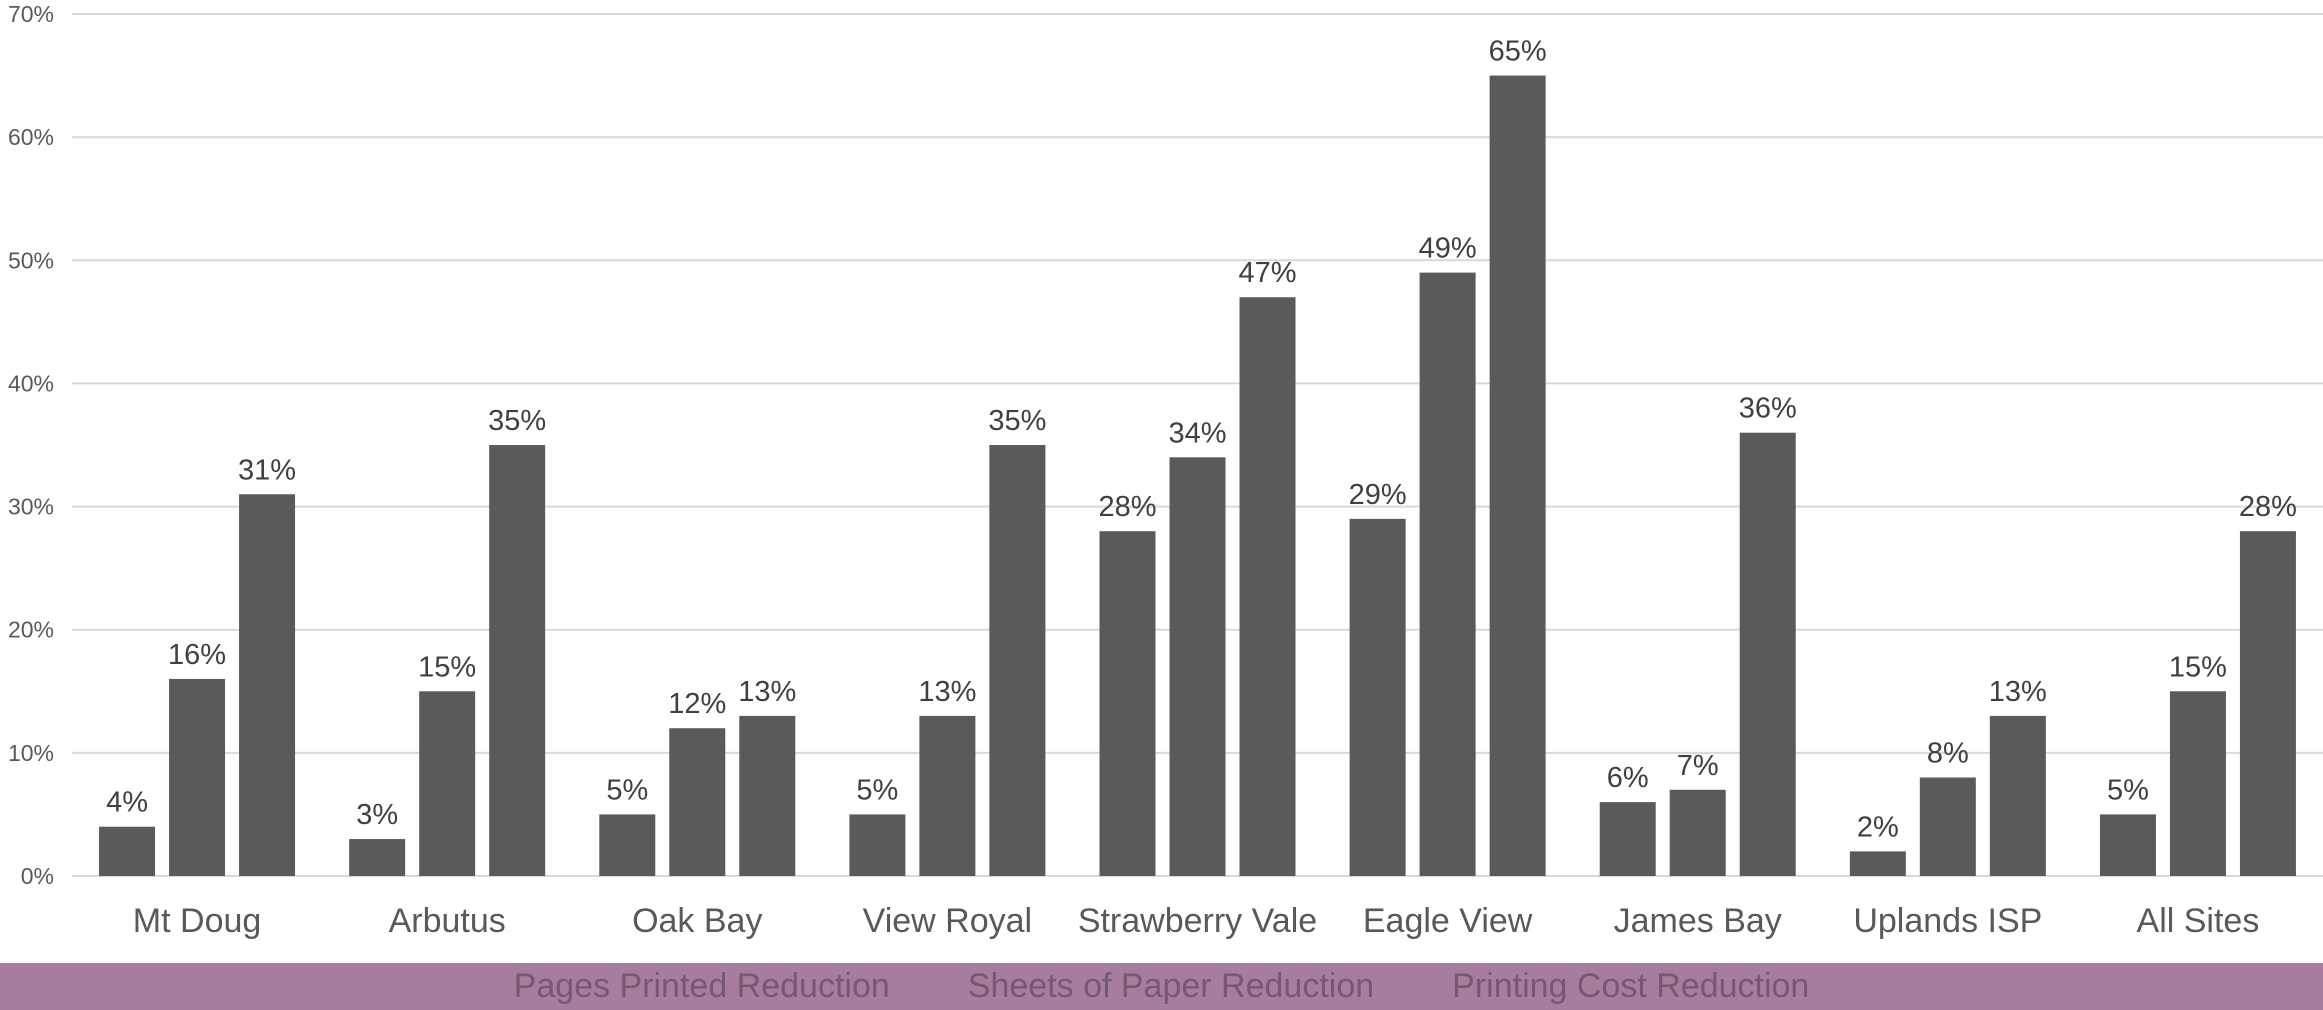  What do you see at coordinates (1631, 986) in the screenshot?
I see `legend-item-printing-cost: Printing Cost Reduction` at bounding box center [1631, 986].